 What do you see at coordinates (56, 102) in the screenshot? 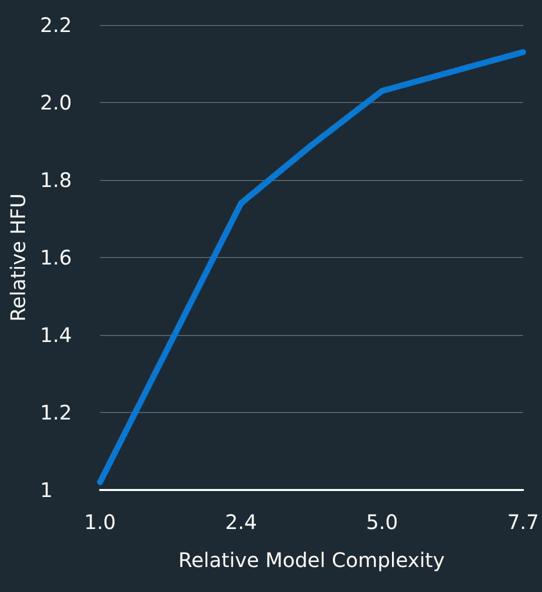
I see `y-tick-label: 2.0` at bounding box center [56, 102].